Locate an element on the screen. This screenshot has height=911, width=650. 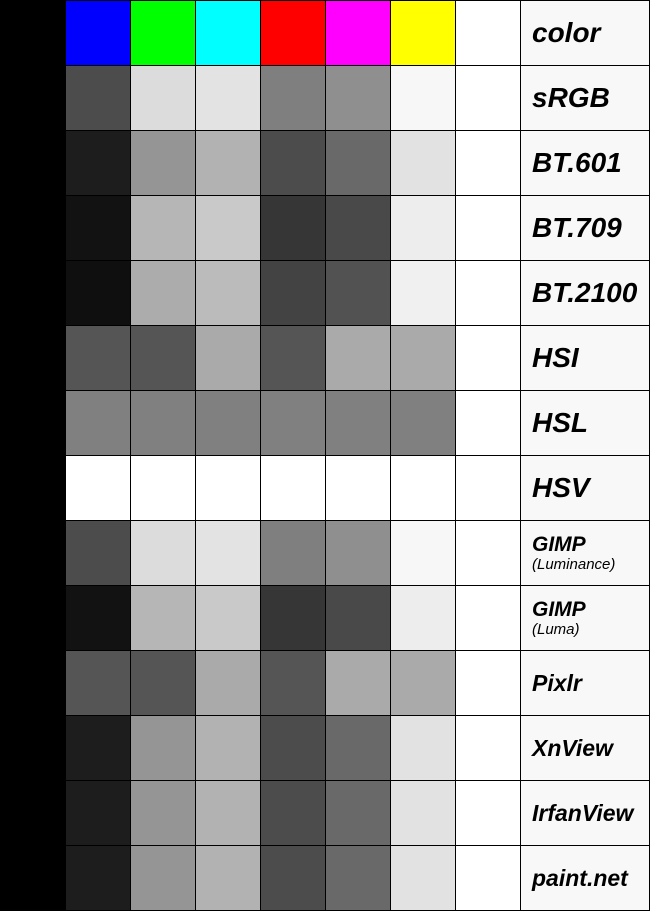
row-label-text: color is located at coordinates (566, 32).